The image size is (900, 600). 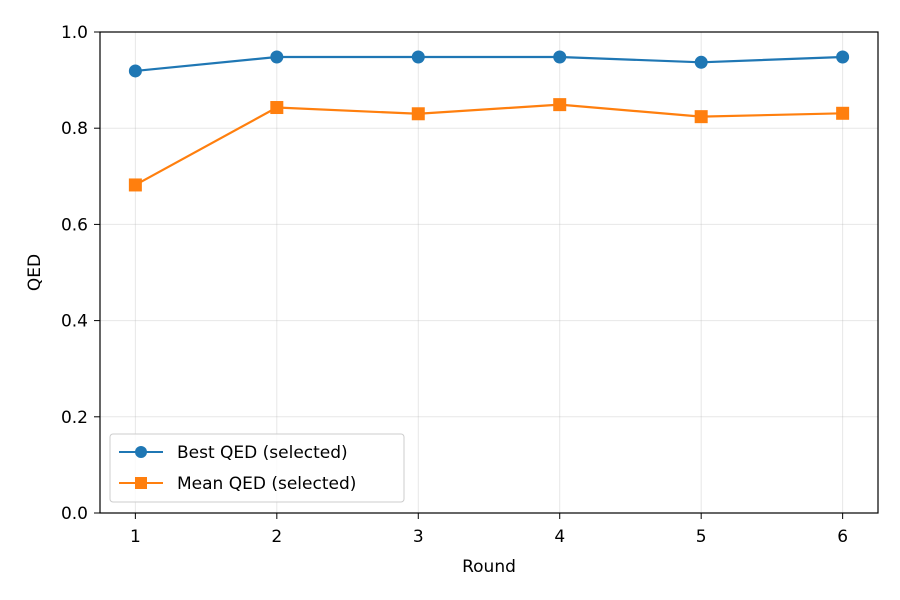 What do you see at coordinates (701, 537) in the screenshot?
I see `x-tick-label: 5` at bounding box center [701, 537].